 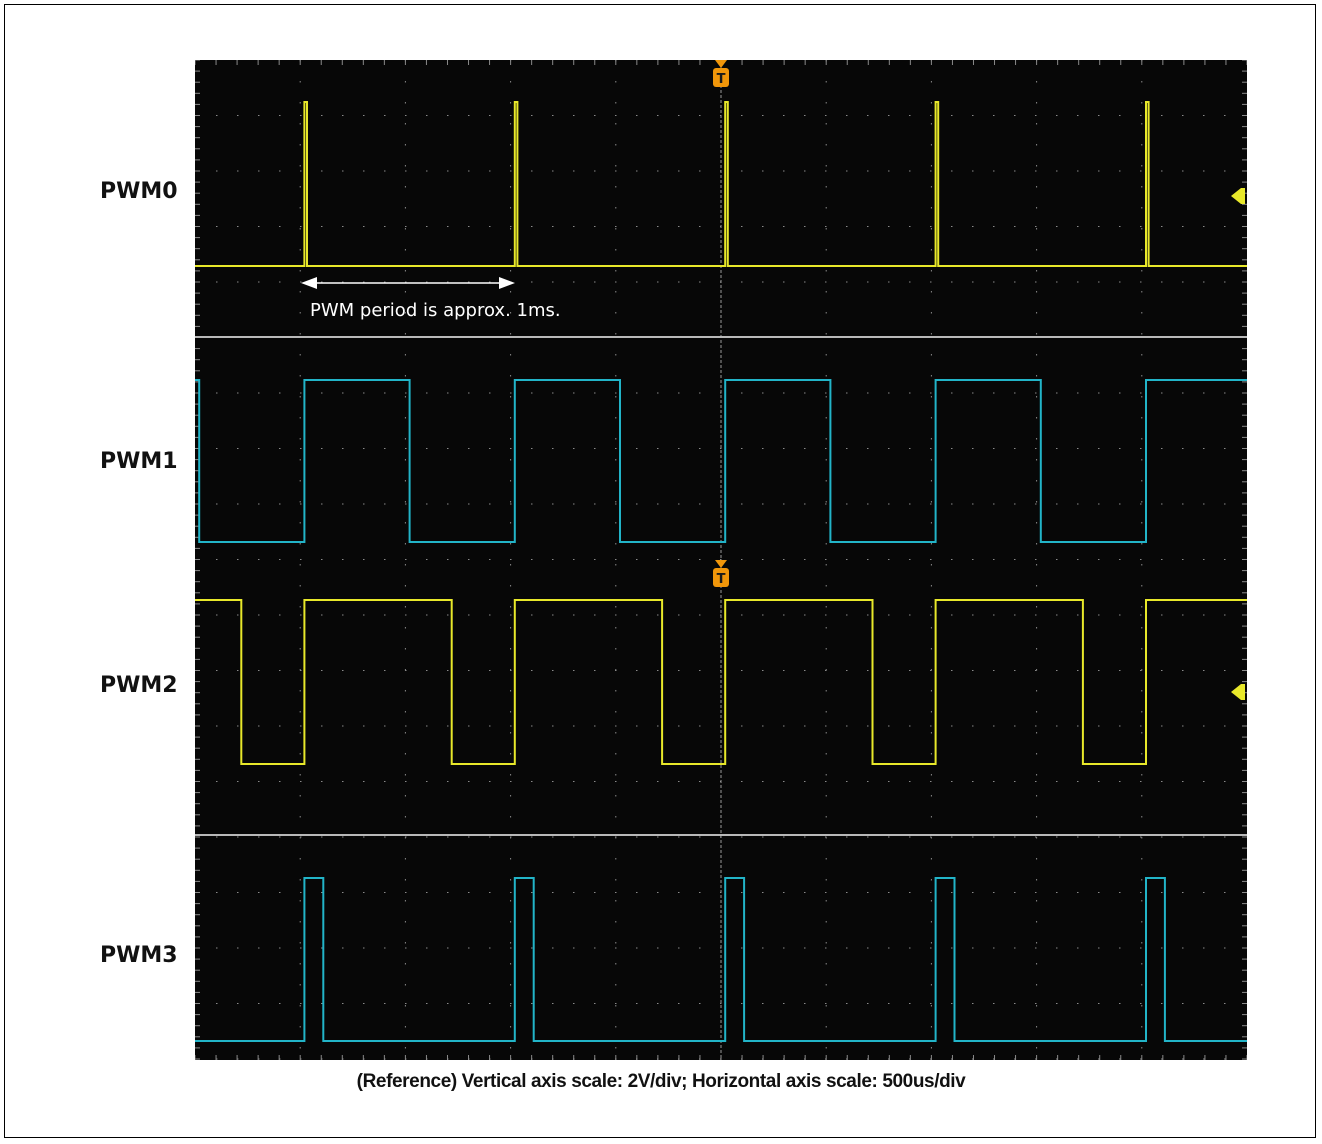 I want to click on channel-label-pwm0: PWM0, so click(x=139, y=191).